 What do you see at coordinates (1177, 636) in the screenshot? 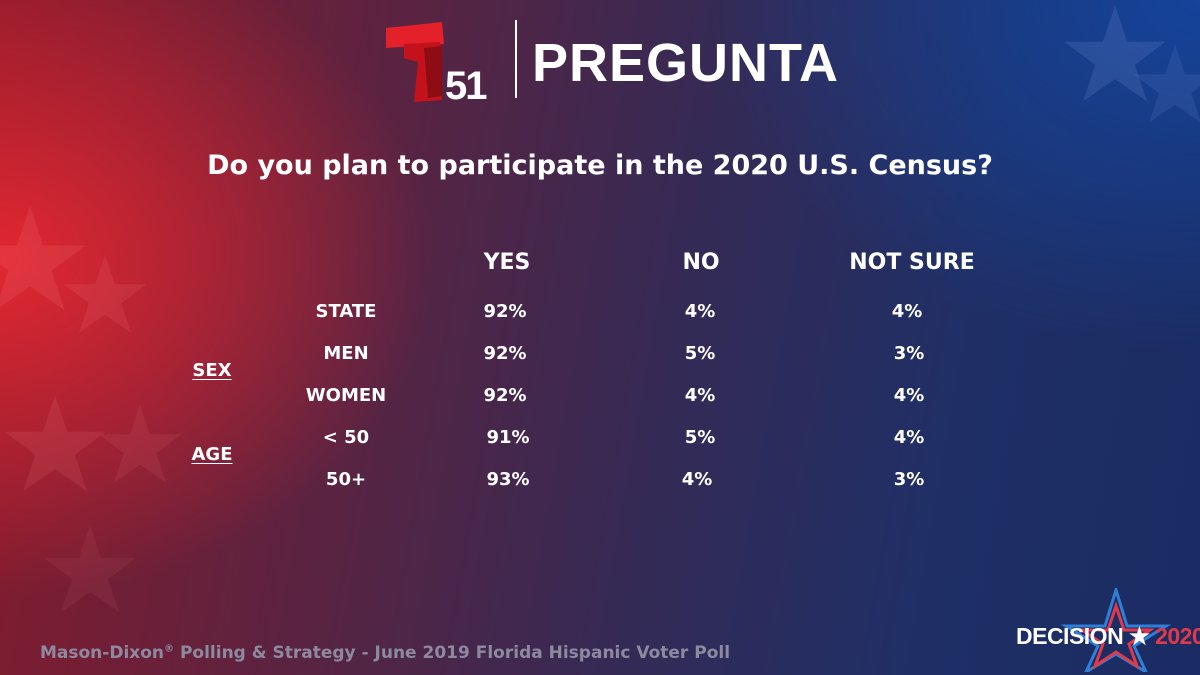
I see `badge-year: 2020` at bounding box center [1177, 636].